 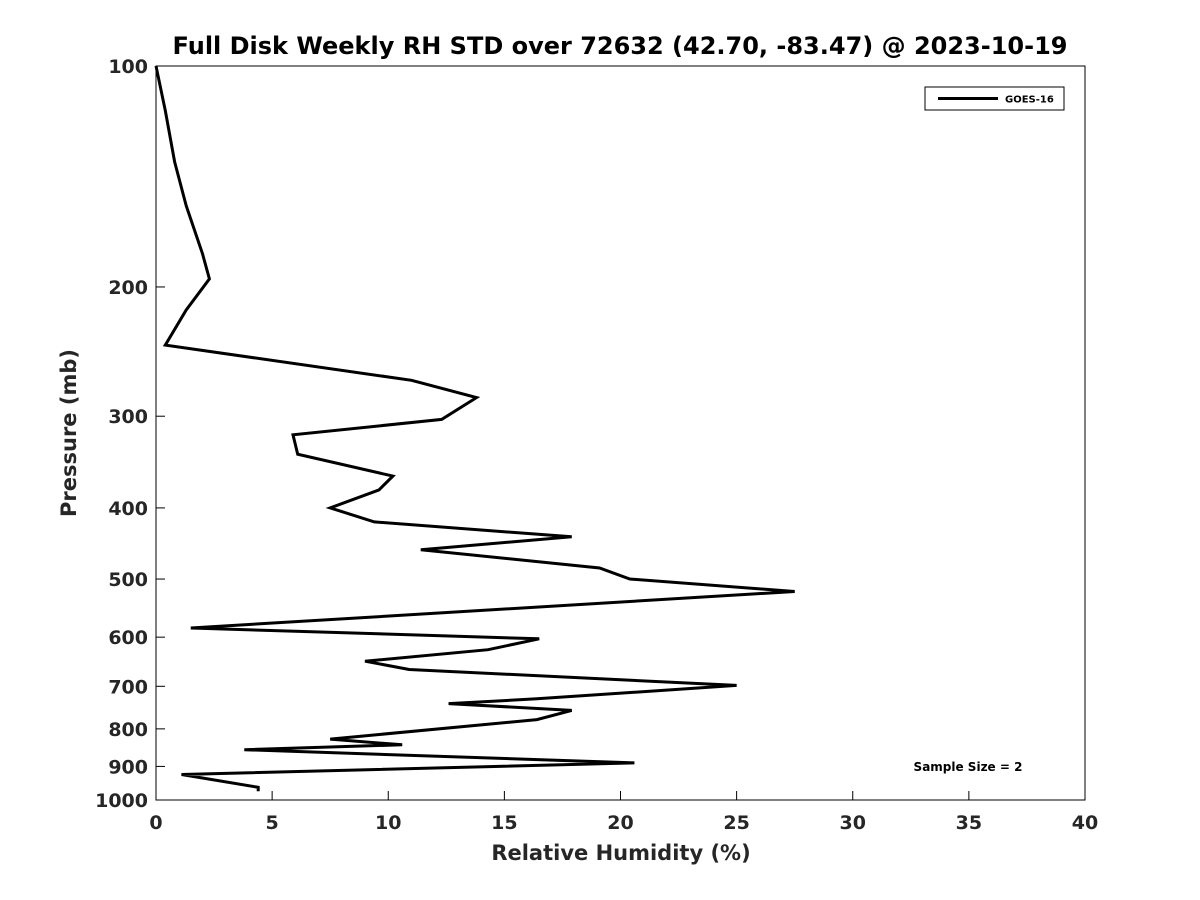 I want to click on x-axis-label: Relative Humidity (%), so click(x=620, y=853).